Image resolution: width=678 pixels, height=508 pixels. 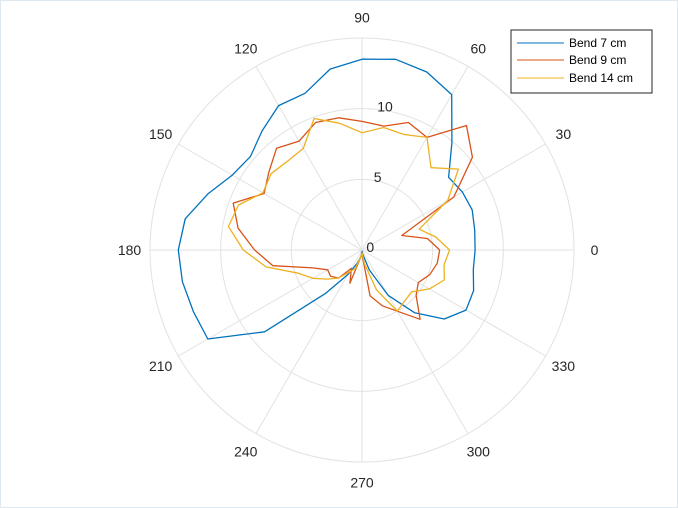 I want to click on legend-box, so click(x=581, y=61).